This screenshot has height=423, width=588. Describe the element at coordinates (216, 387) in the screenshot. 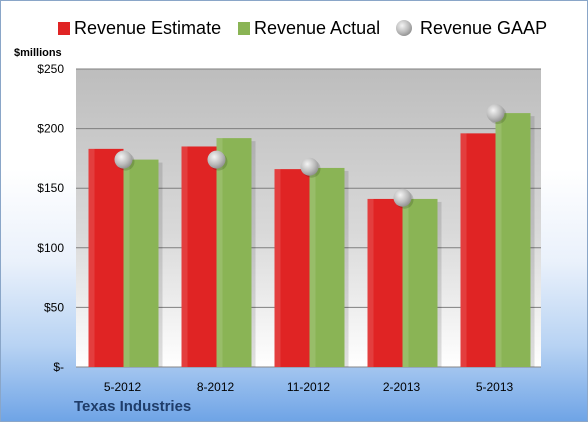

I see `x-tick-label: 8-2012` at that location.